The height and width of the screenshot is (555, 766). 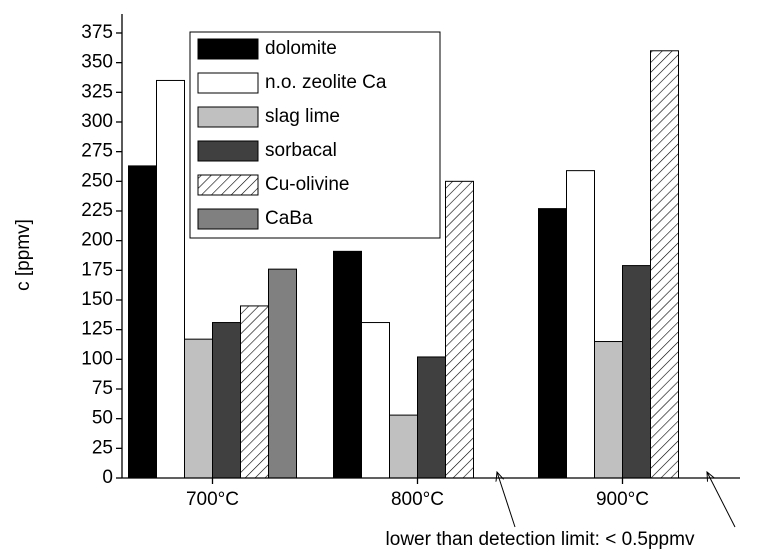 What do you see at coordinates (107, 477) in the screenshot?
I see `y-tick-label: 0` at bounding box center [107, 477].